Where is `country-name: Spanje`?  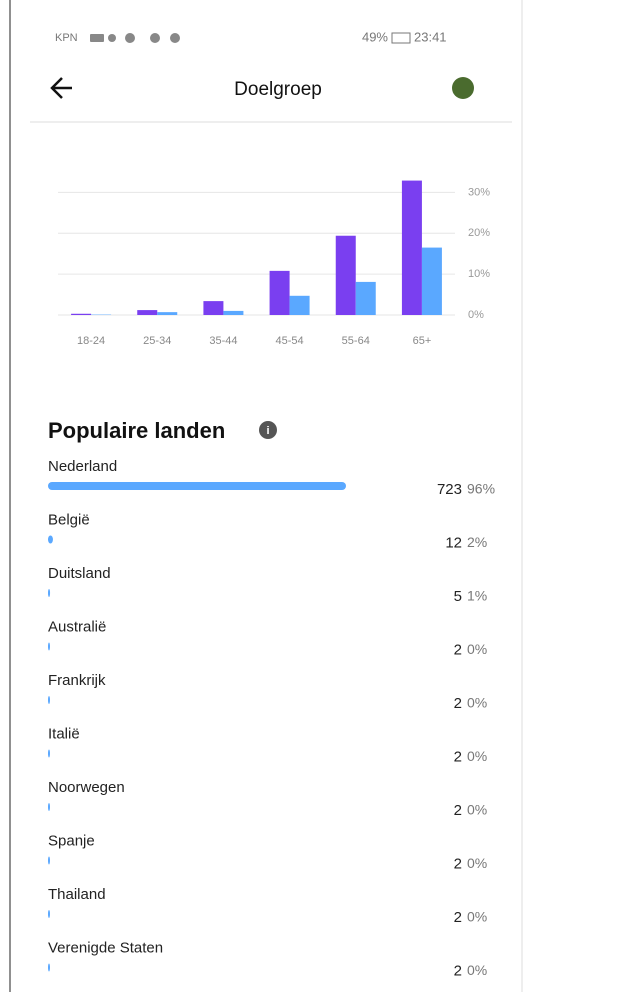
country-name: Spanje is located at coordinates (71, 840).